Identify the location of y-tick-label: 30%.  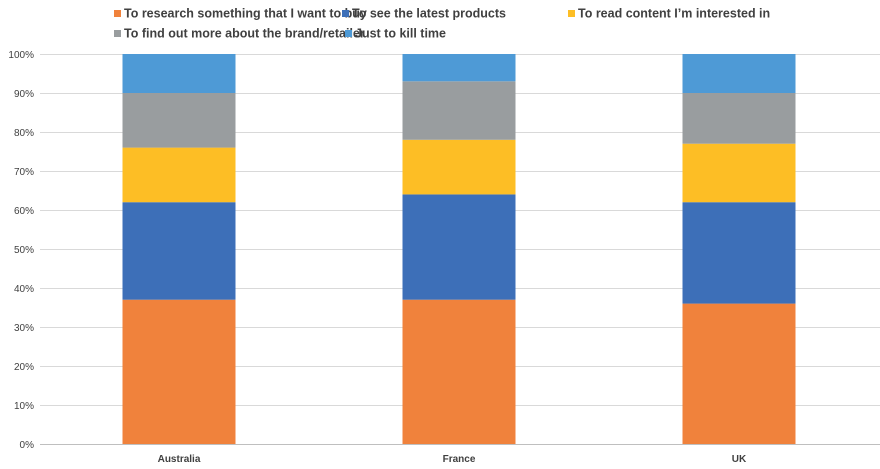
(24, 328).